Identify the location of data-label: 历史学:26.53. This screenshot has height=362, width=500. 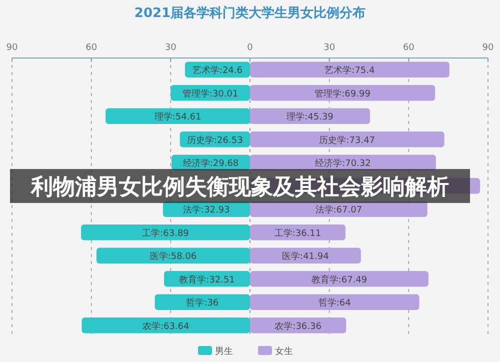
(215, 140).